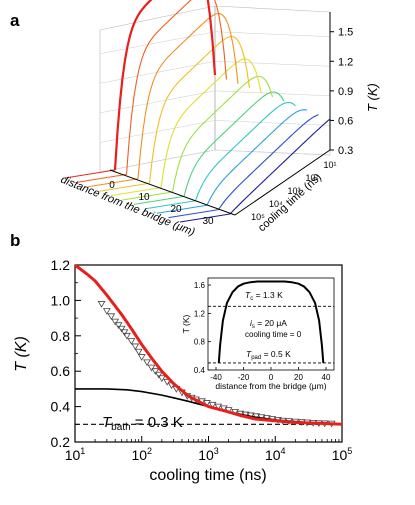  I want to click on inset-is-text: is = 20 μA, so click(268, 324).